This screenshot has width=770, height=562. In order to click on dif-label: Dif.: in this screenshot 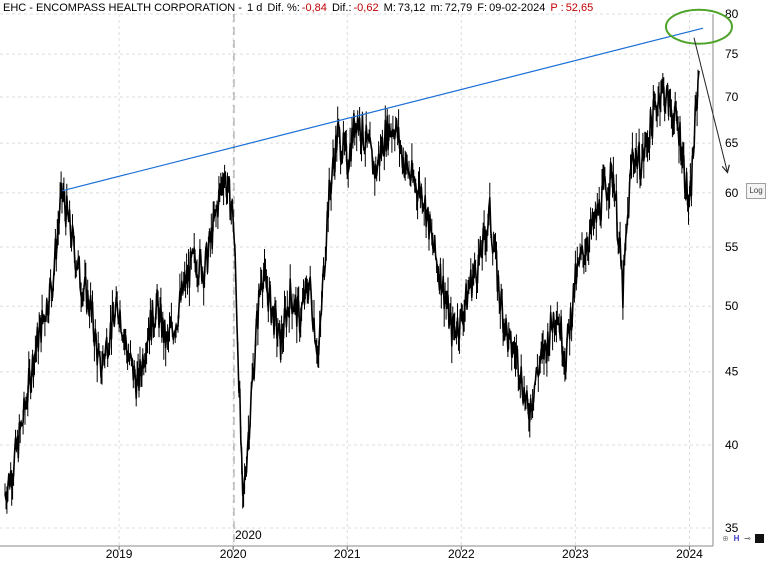, I will do `click(341, 8)`.